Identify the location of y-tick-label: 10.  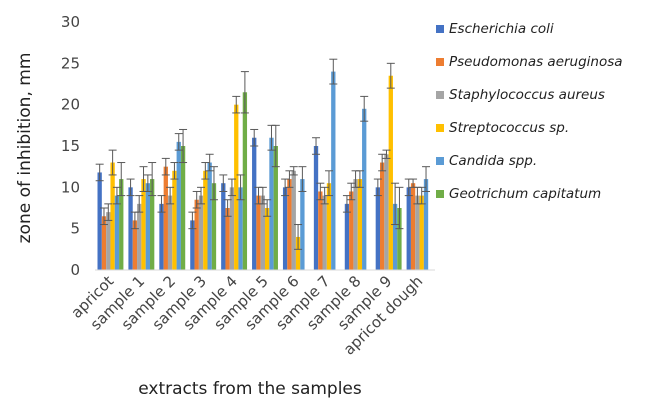
(70, 187).